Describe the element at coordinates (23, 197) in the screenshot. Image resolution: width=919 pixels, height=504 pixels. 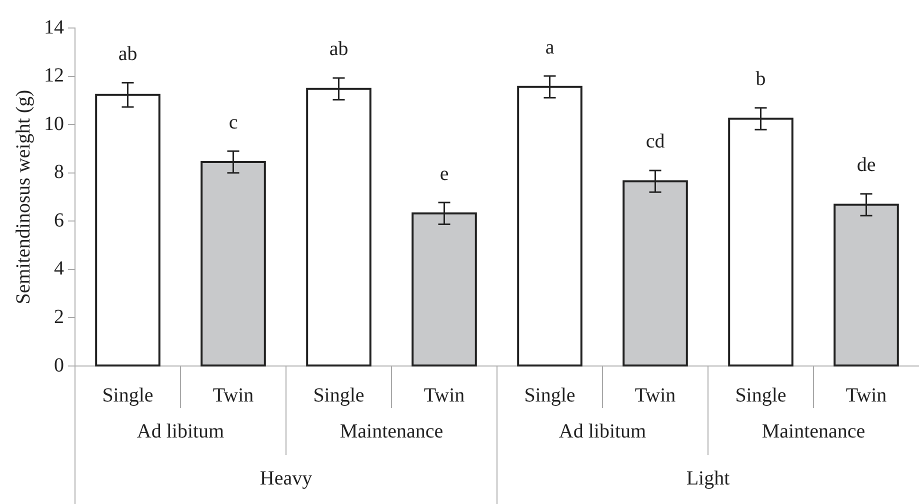
I see `y-axis-title: Semitendinosus weight (g)` at that location.